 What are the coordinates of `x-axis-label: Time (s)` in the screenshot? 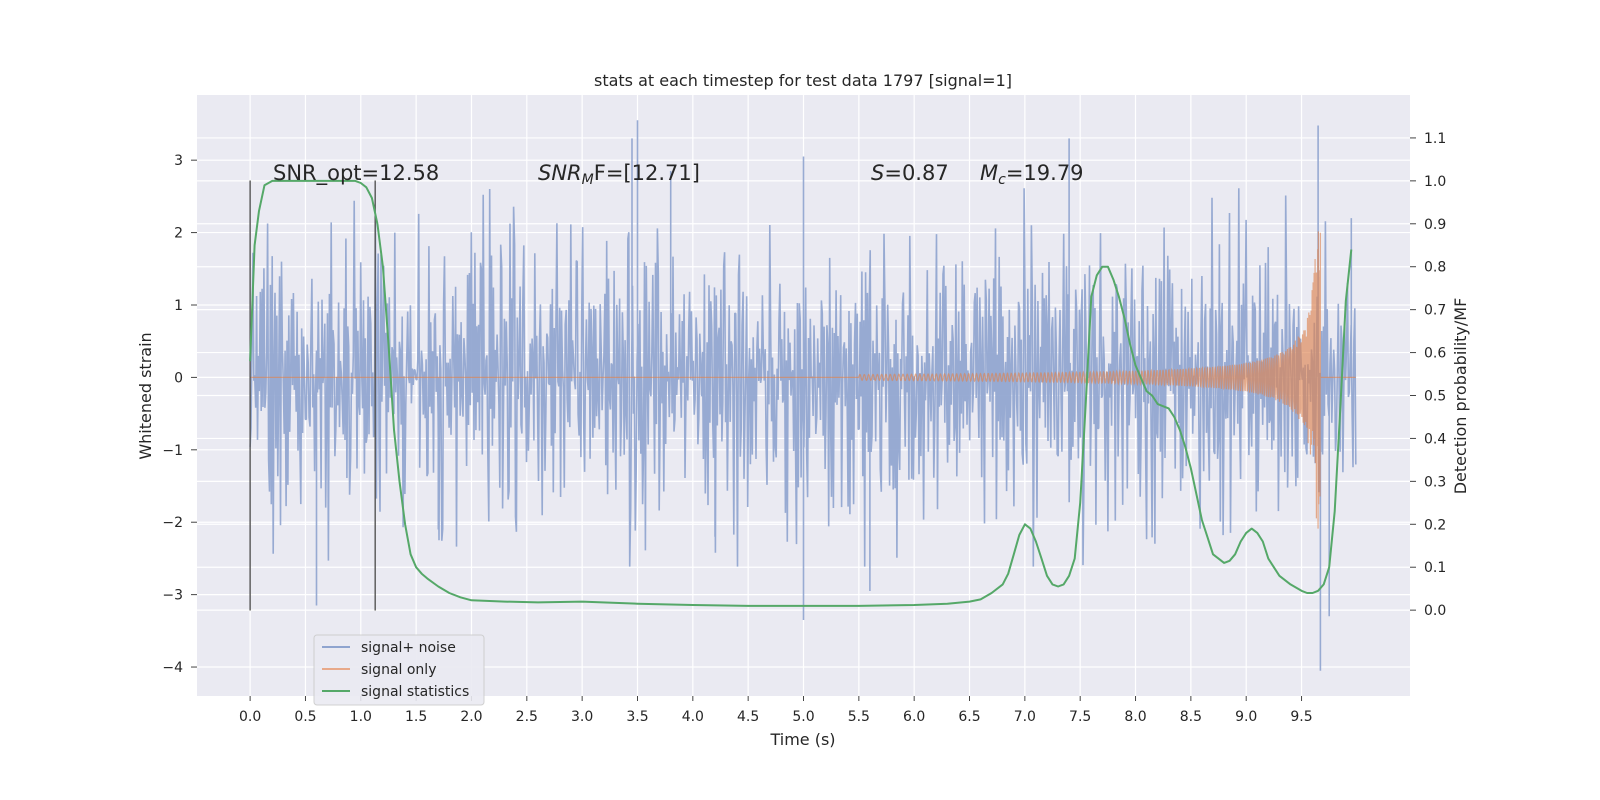 It's located at (802, 739).